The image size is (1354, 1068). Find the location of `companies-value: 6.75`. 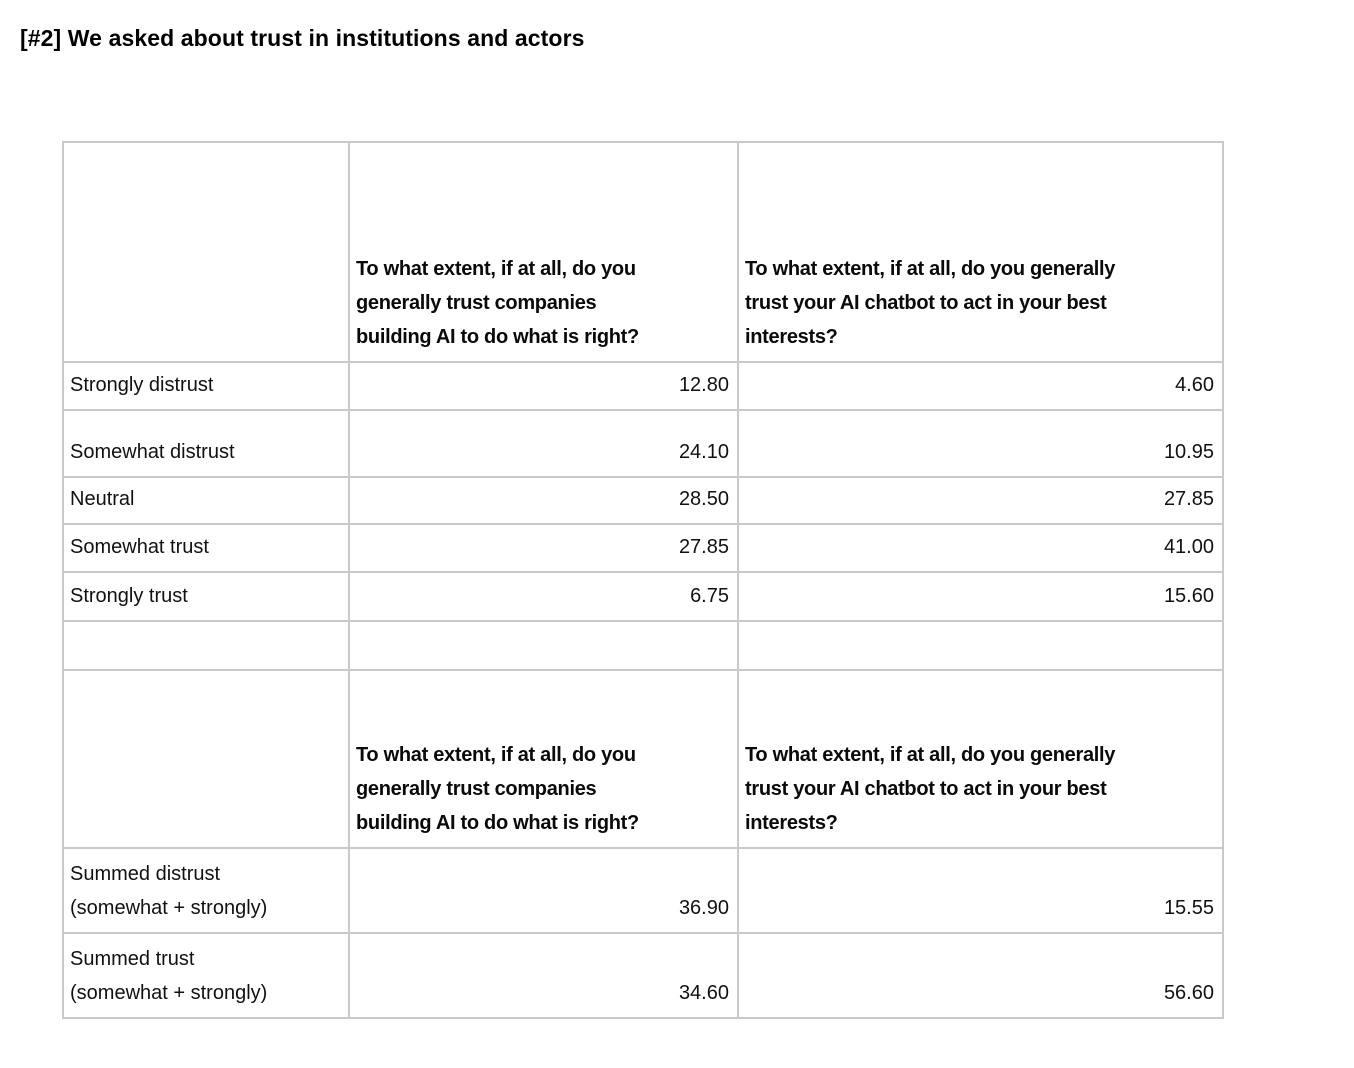

companies-value: 6.75 is located at coordinates (543, 596).